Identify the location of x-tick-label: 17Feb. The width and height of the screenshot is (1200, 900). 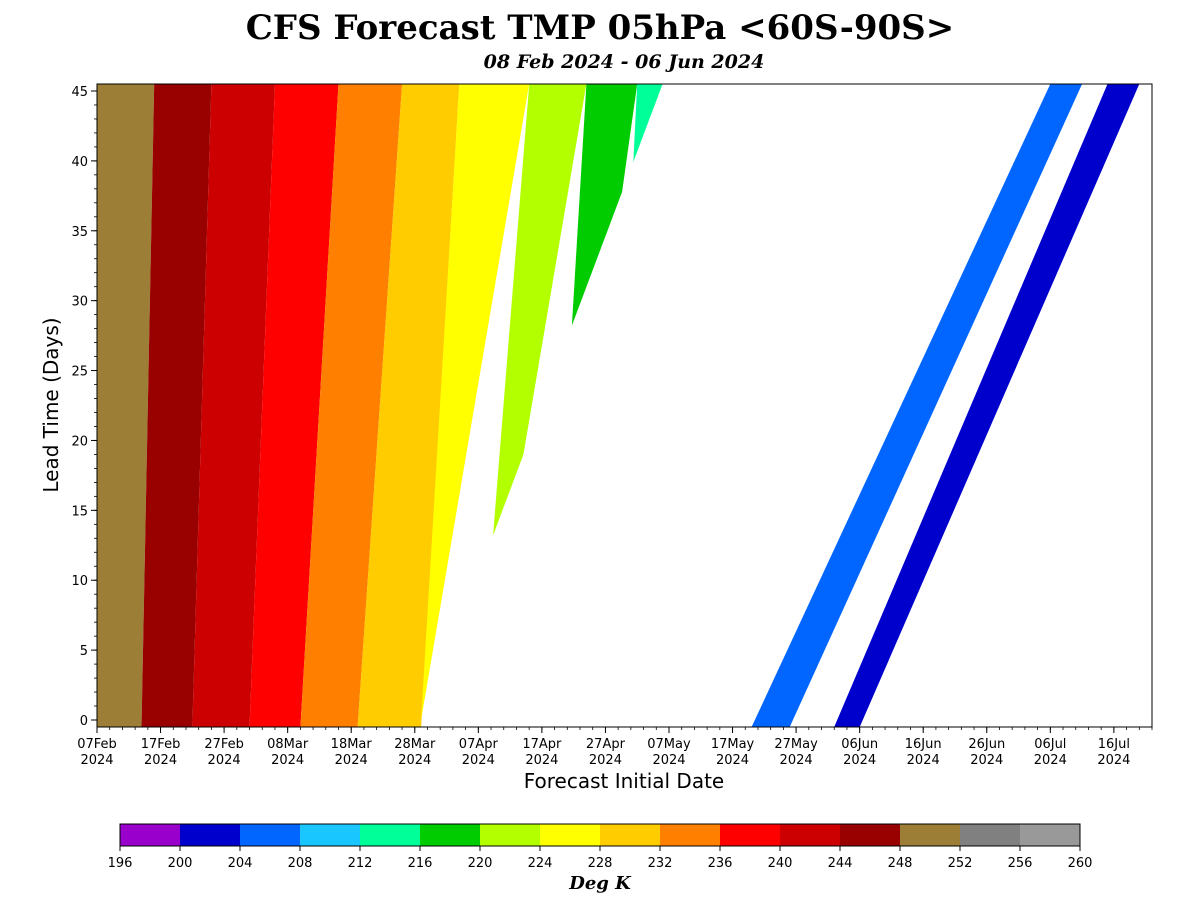
(161, 744).